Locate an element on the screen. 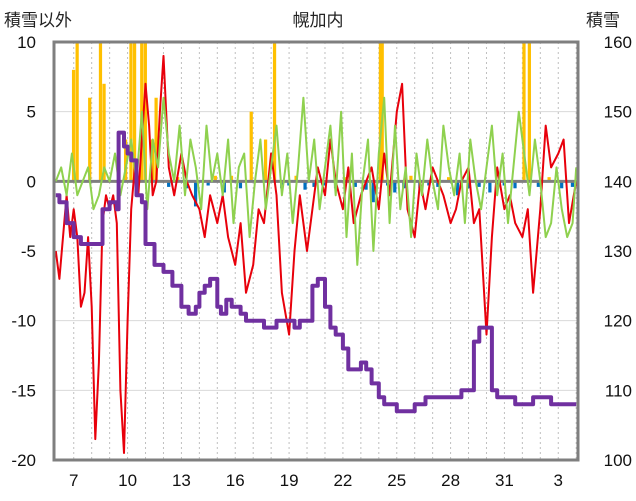 Image resolution: width=636 pixels, height=501 pixels. y-tick-label-right: 140 is located at coordinates (618, 181).